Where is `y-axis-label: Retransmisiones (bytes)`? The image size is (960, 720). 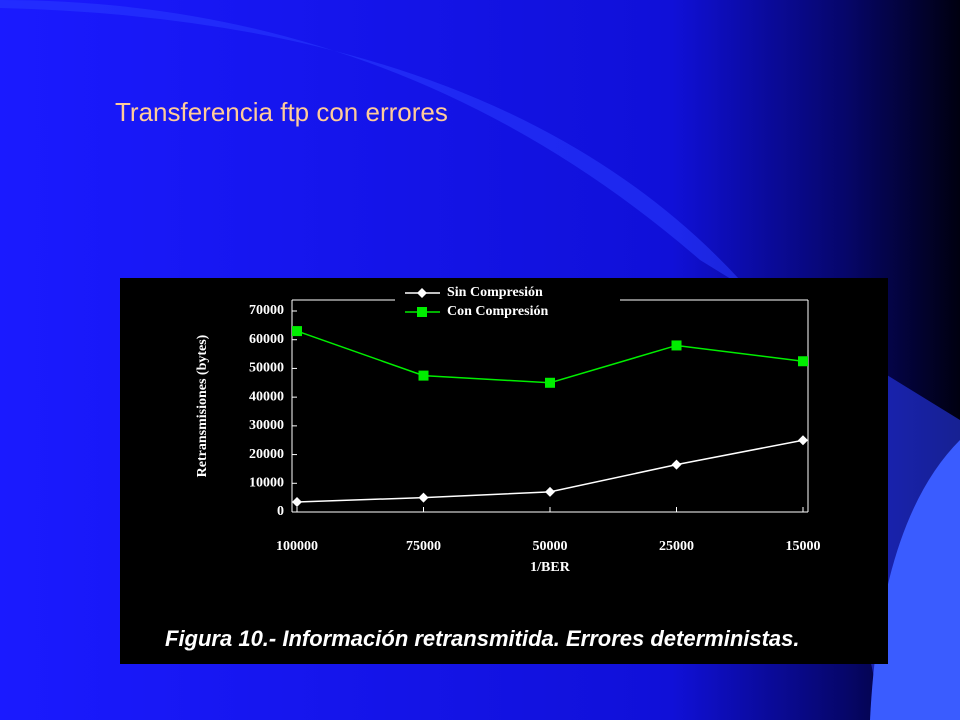
y-axis-label: Retransmisiones (bytes) is located at coordinates (202, 405).